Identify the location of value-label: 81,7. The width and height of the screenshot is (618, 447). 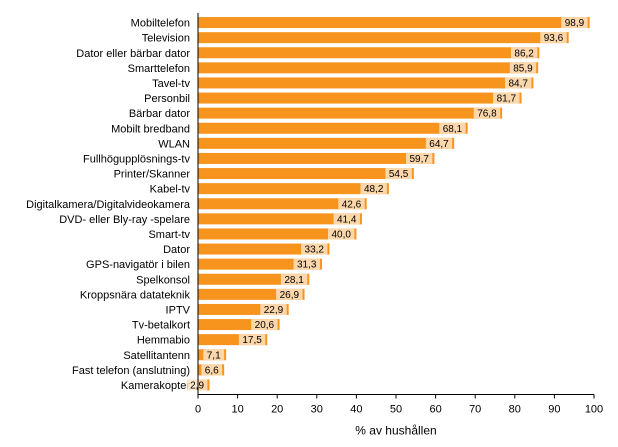
(507, 99).